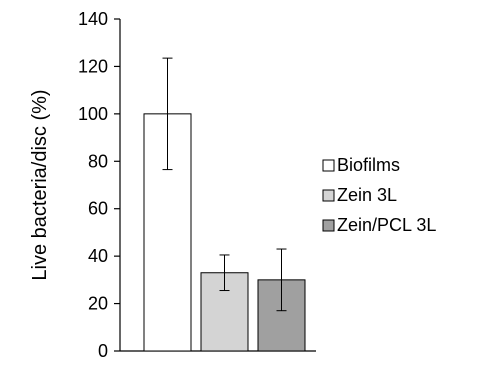 The height and width of the screenshot is (369, 501). What do you see at coordinates (98, 209) in the screenshot?
I see `y-tick-label: 60` at bounding box center [98, 209].